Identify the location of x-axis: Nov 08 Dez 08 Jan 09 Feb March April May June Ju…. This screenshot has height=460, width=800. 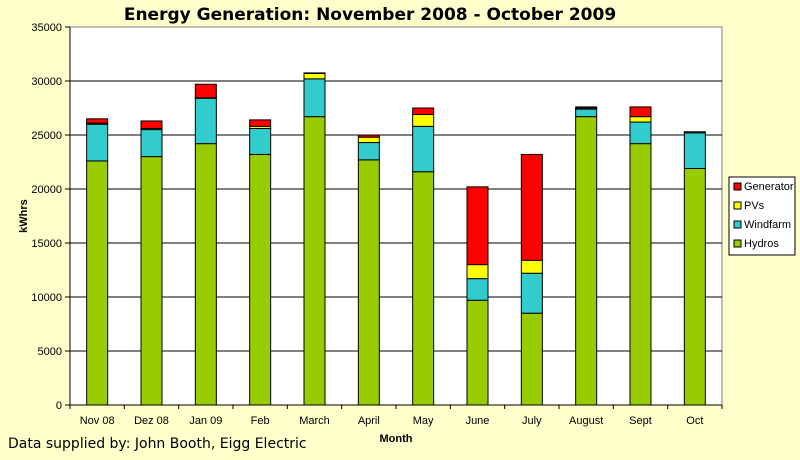
(396, 415).